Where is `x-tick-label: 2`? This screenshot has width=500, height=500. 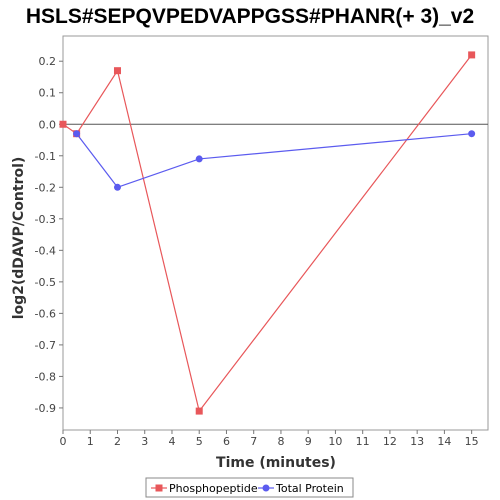
x-tick-label: 2 is located at coordinates (117, 441).